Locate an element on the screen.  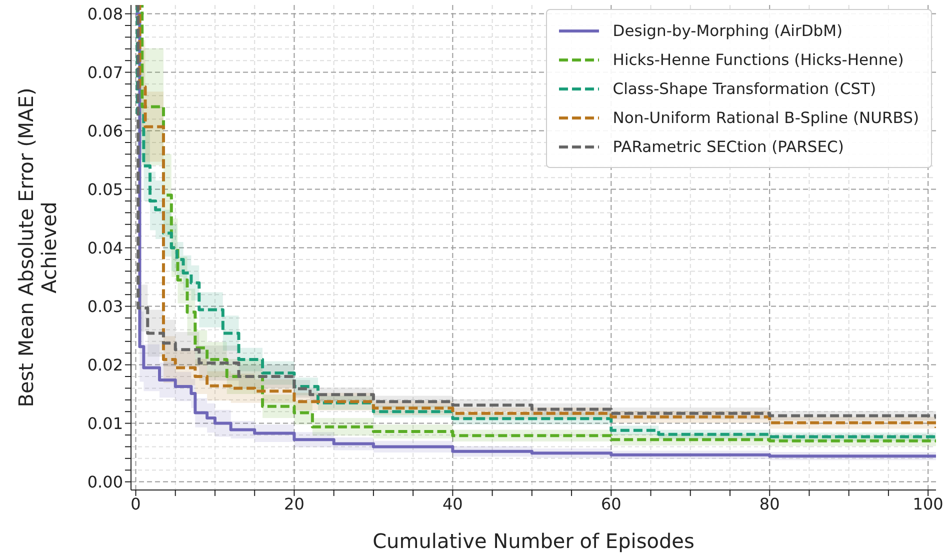
legend-label: Non-Uniform Rational B-Spline (NURBS) is located at coordinates (765, 117).